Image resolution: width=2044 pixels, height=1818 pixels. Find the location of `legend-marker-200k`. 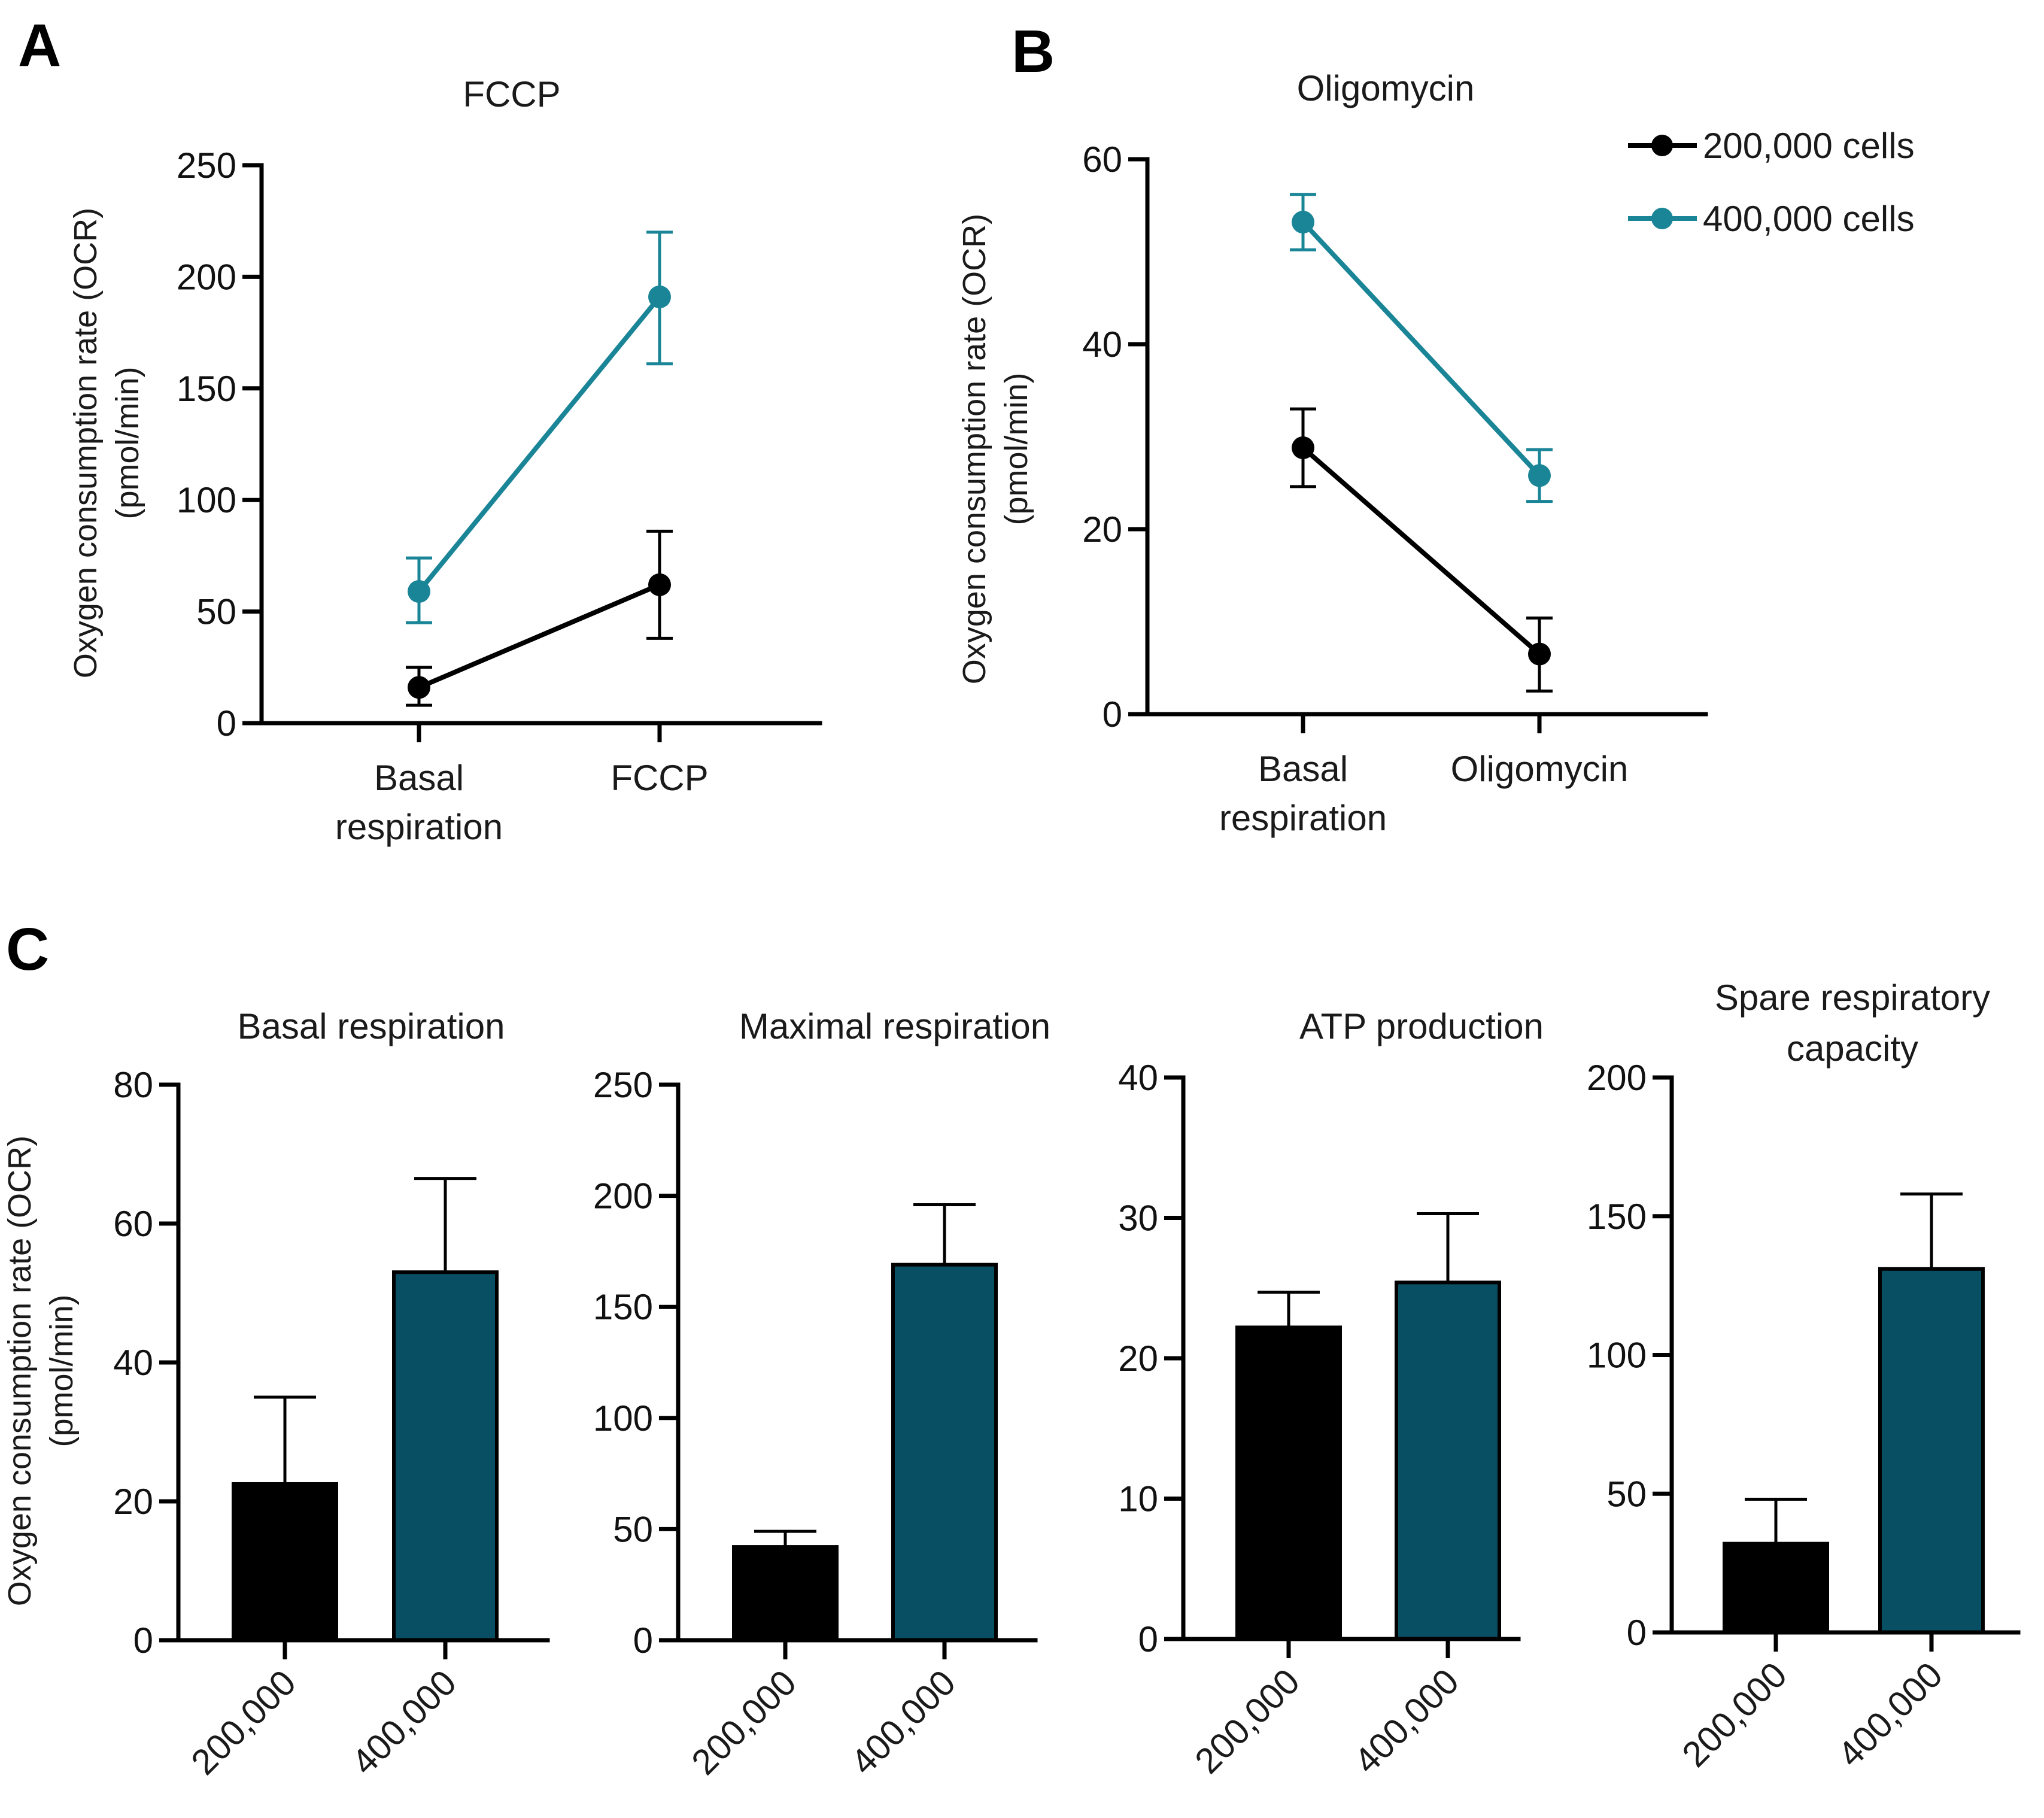

legend-marker-200k is located at coordinates (1662, 145).